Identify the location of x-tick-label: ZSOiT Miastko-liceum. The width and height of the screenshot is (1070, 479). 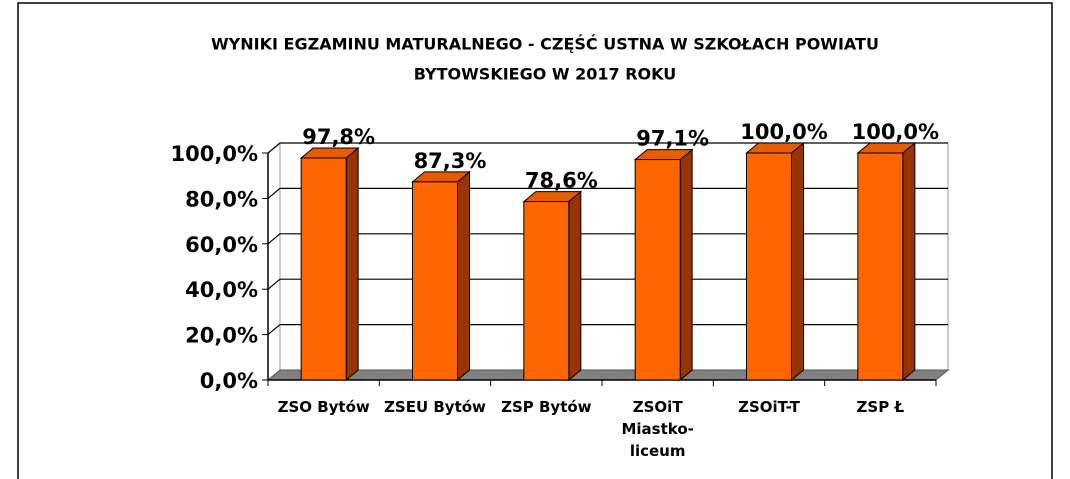
(657, 429).